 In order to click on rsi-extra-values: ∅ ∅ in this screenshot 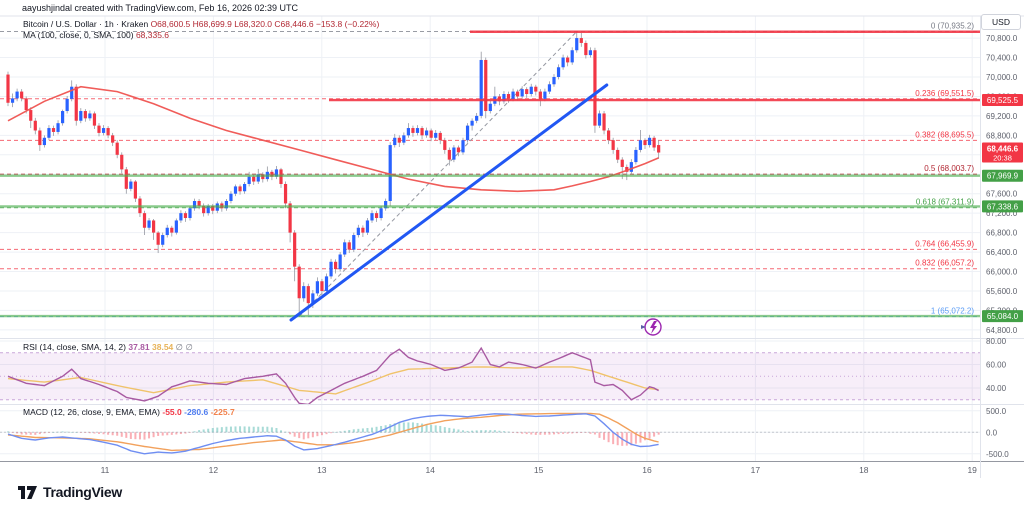, I will do `click(184, 347)`.